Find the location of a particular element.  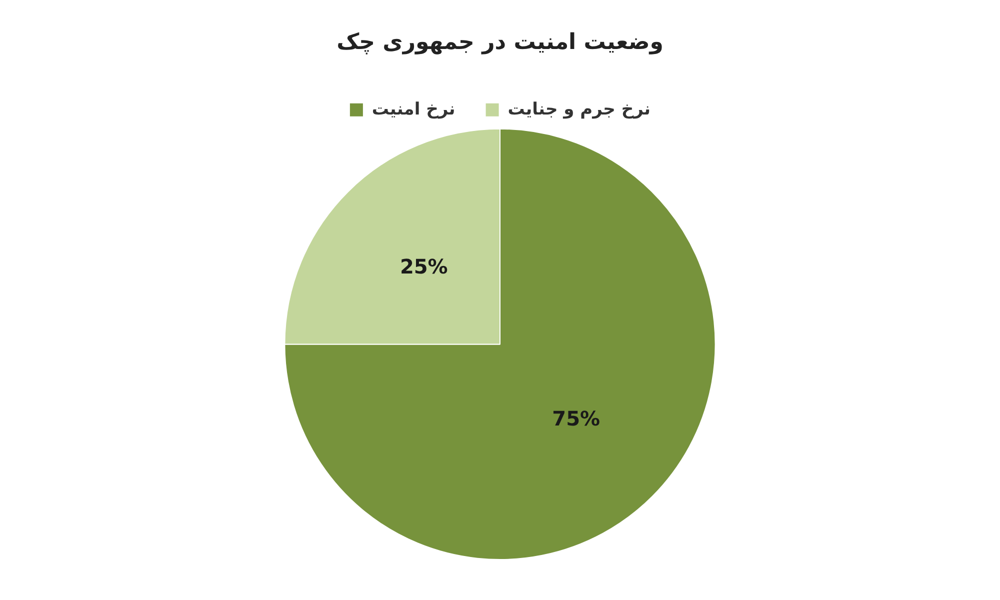

legend-label: نرخ امنیت is located at coordinates (414, 109).